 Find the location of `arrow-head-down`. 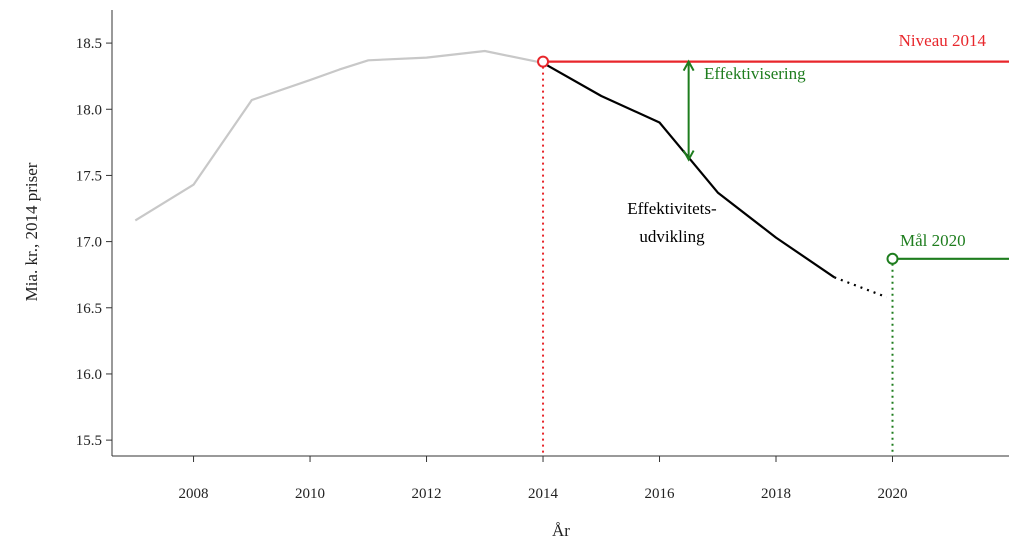

arrow-head-down is located at coordinates (688, 156).